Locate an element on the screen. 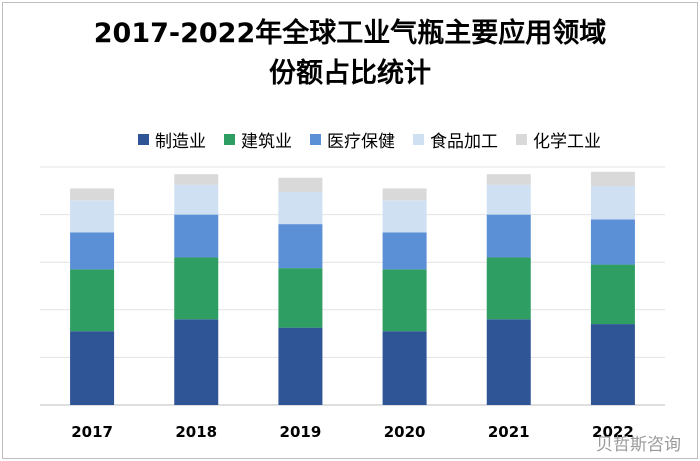 This screenshot has width=700, height=461. x-tick-2019: 2019 is located at coordinates (301, 432).